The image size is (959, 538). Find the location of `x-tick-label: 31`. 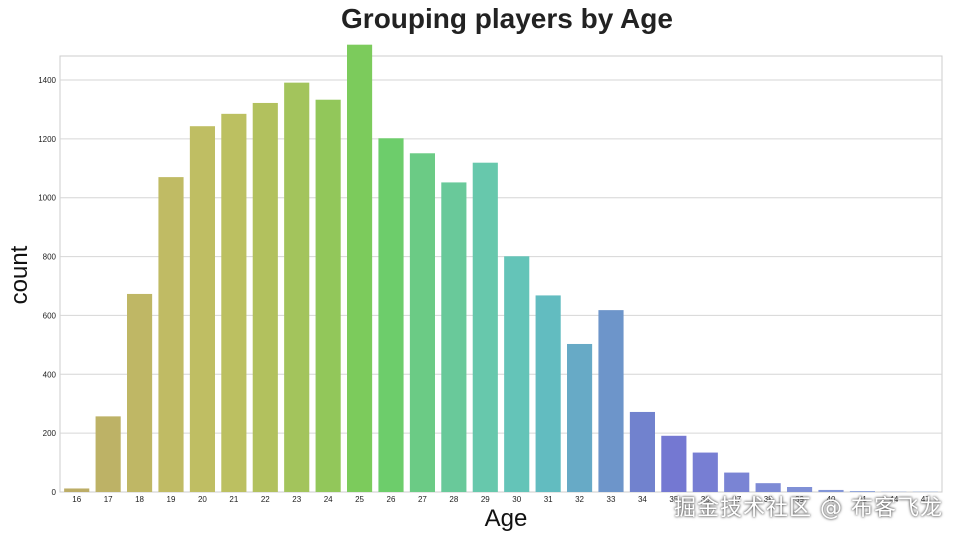

x-tick-label: 31 is located at coordinates (548, 499).